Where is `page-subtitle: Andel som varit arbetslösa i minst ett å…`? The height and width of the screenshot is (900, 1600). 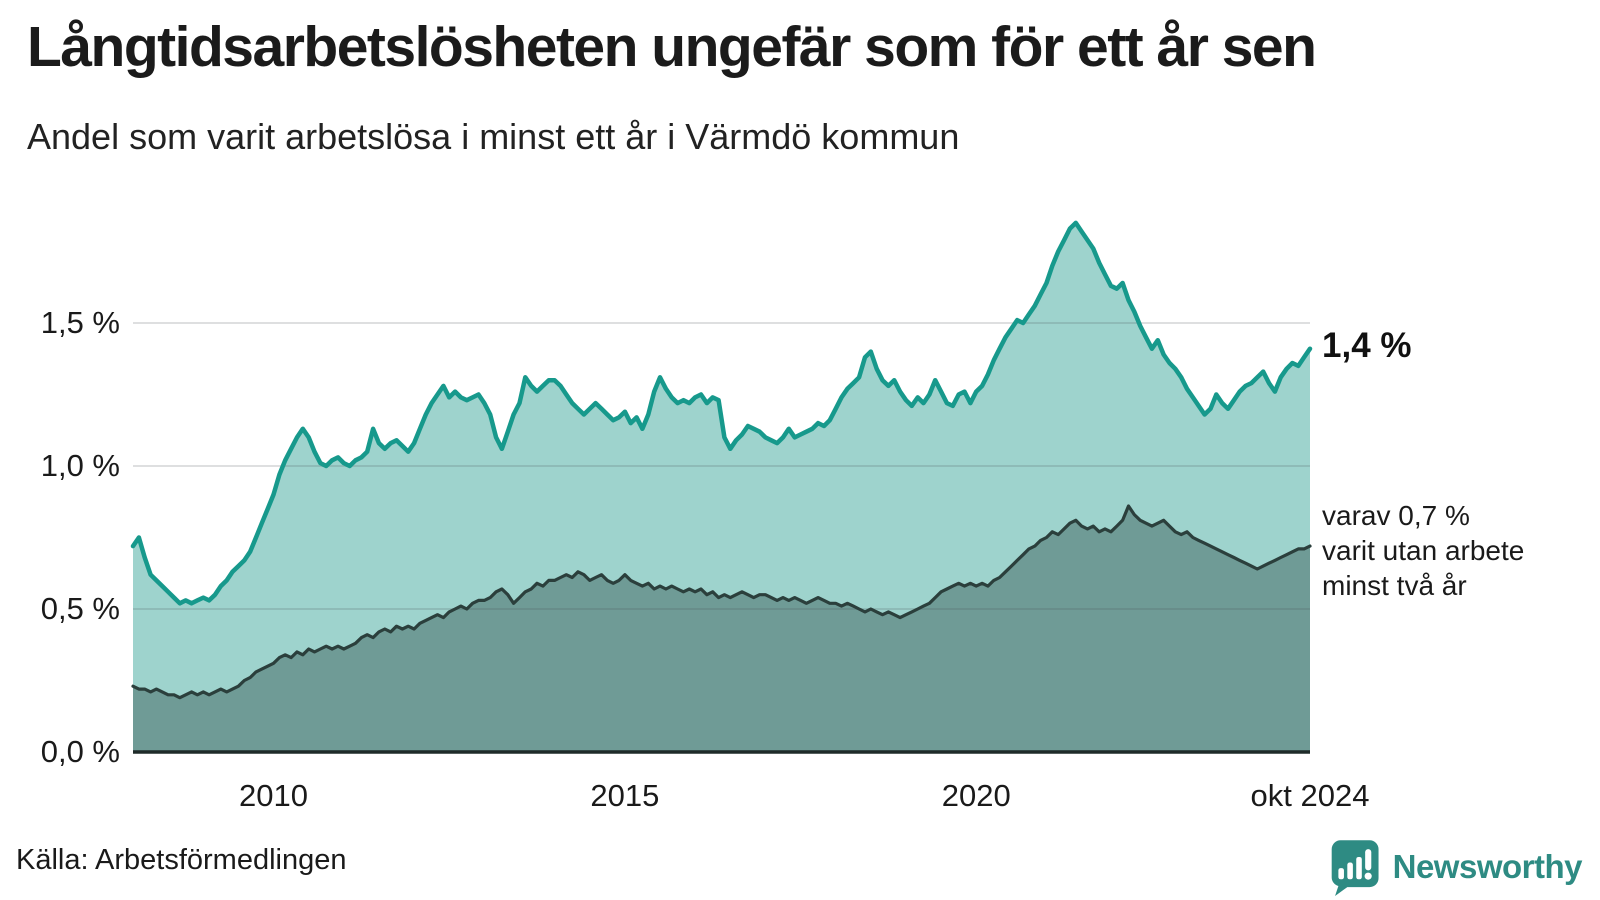 page-subtitle: Andel som varit arbetslösa i minst ett å… is located at coordinates (493, 136).